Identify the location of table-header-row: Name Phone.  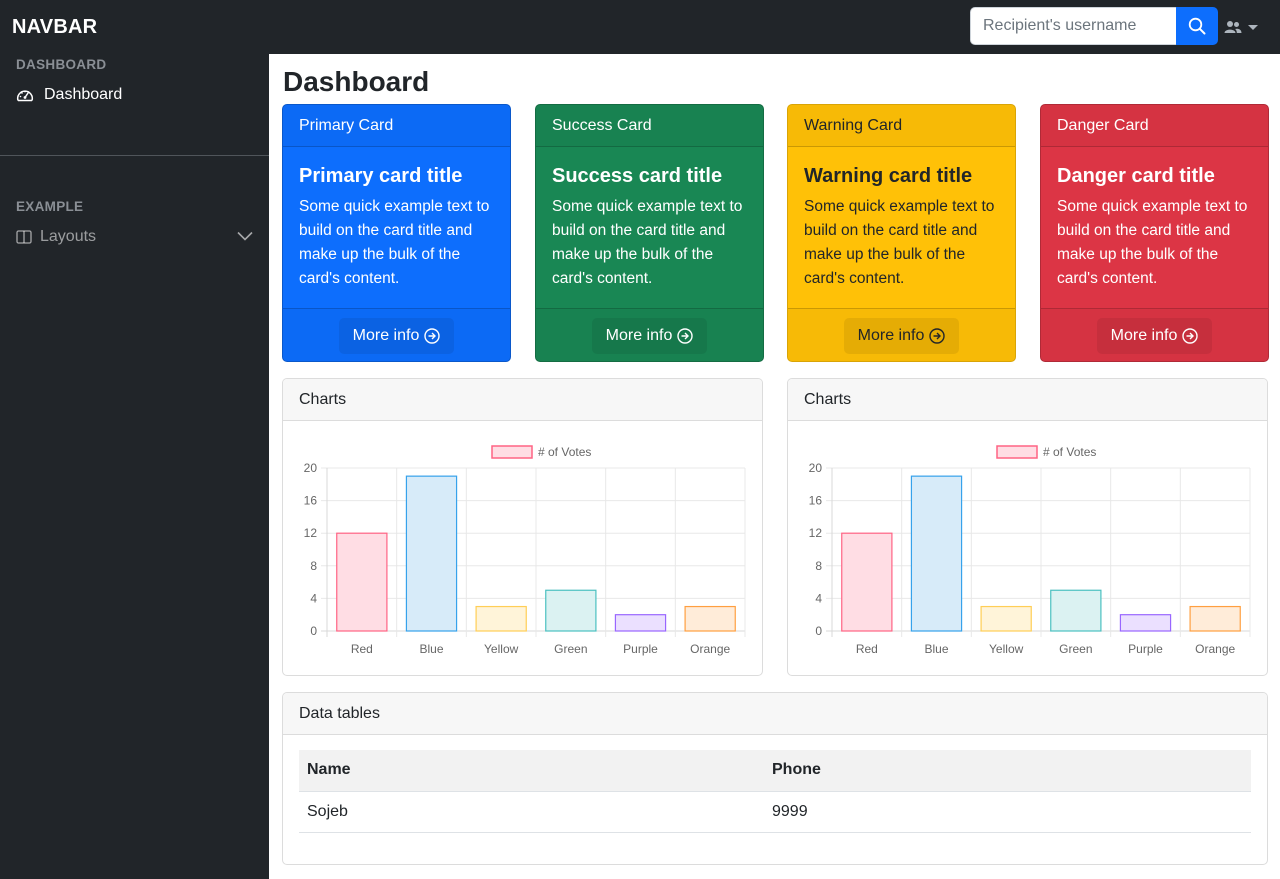
(775, 771).